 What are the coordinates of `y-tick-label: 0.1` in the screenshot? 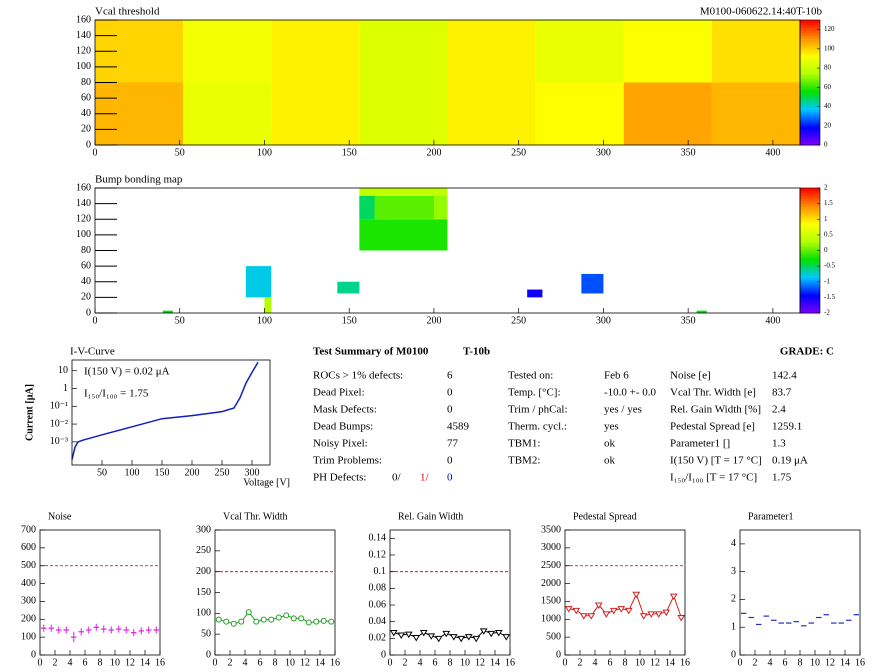 It's located at (380, 571).